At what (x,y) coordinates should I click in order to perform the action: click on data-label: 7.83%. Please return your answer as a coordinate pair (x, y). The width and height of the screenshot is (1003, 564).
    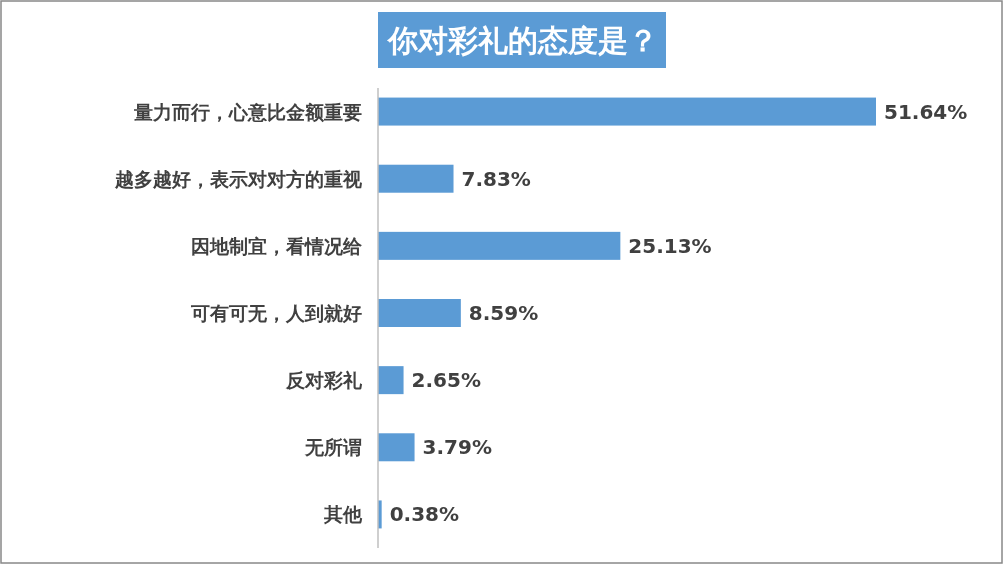
    Looking at the image, I should click on (496, 178).